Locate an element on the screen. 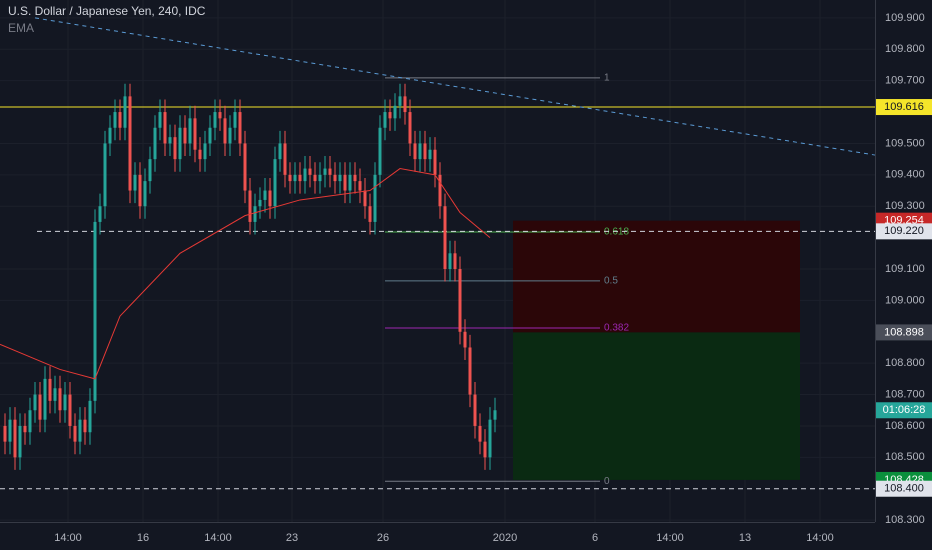 Image resolution: width=932 pixels, height=550 pixels. price-tag: 108.400 is located at coordinates (904, 489).